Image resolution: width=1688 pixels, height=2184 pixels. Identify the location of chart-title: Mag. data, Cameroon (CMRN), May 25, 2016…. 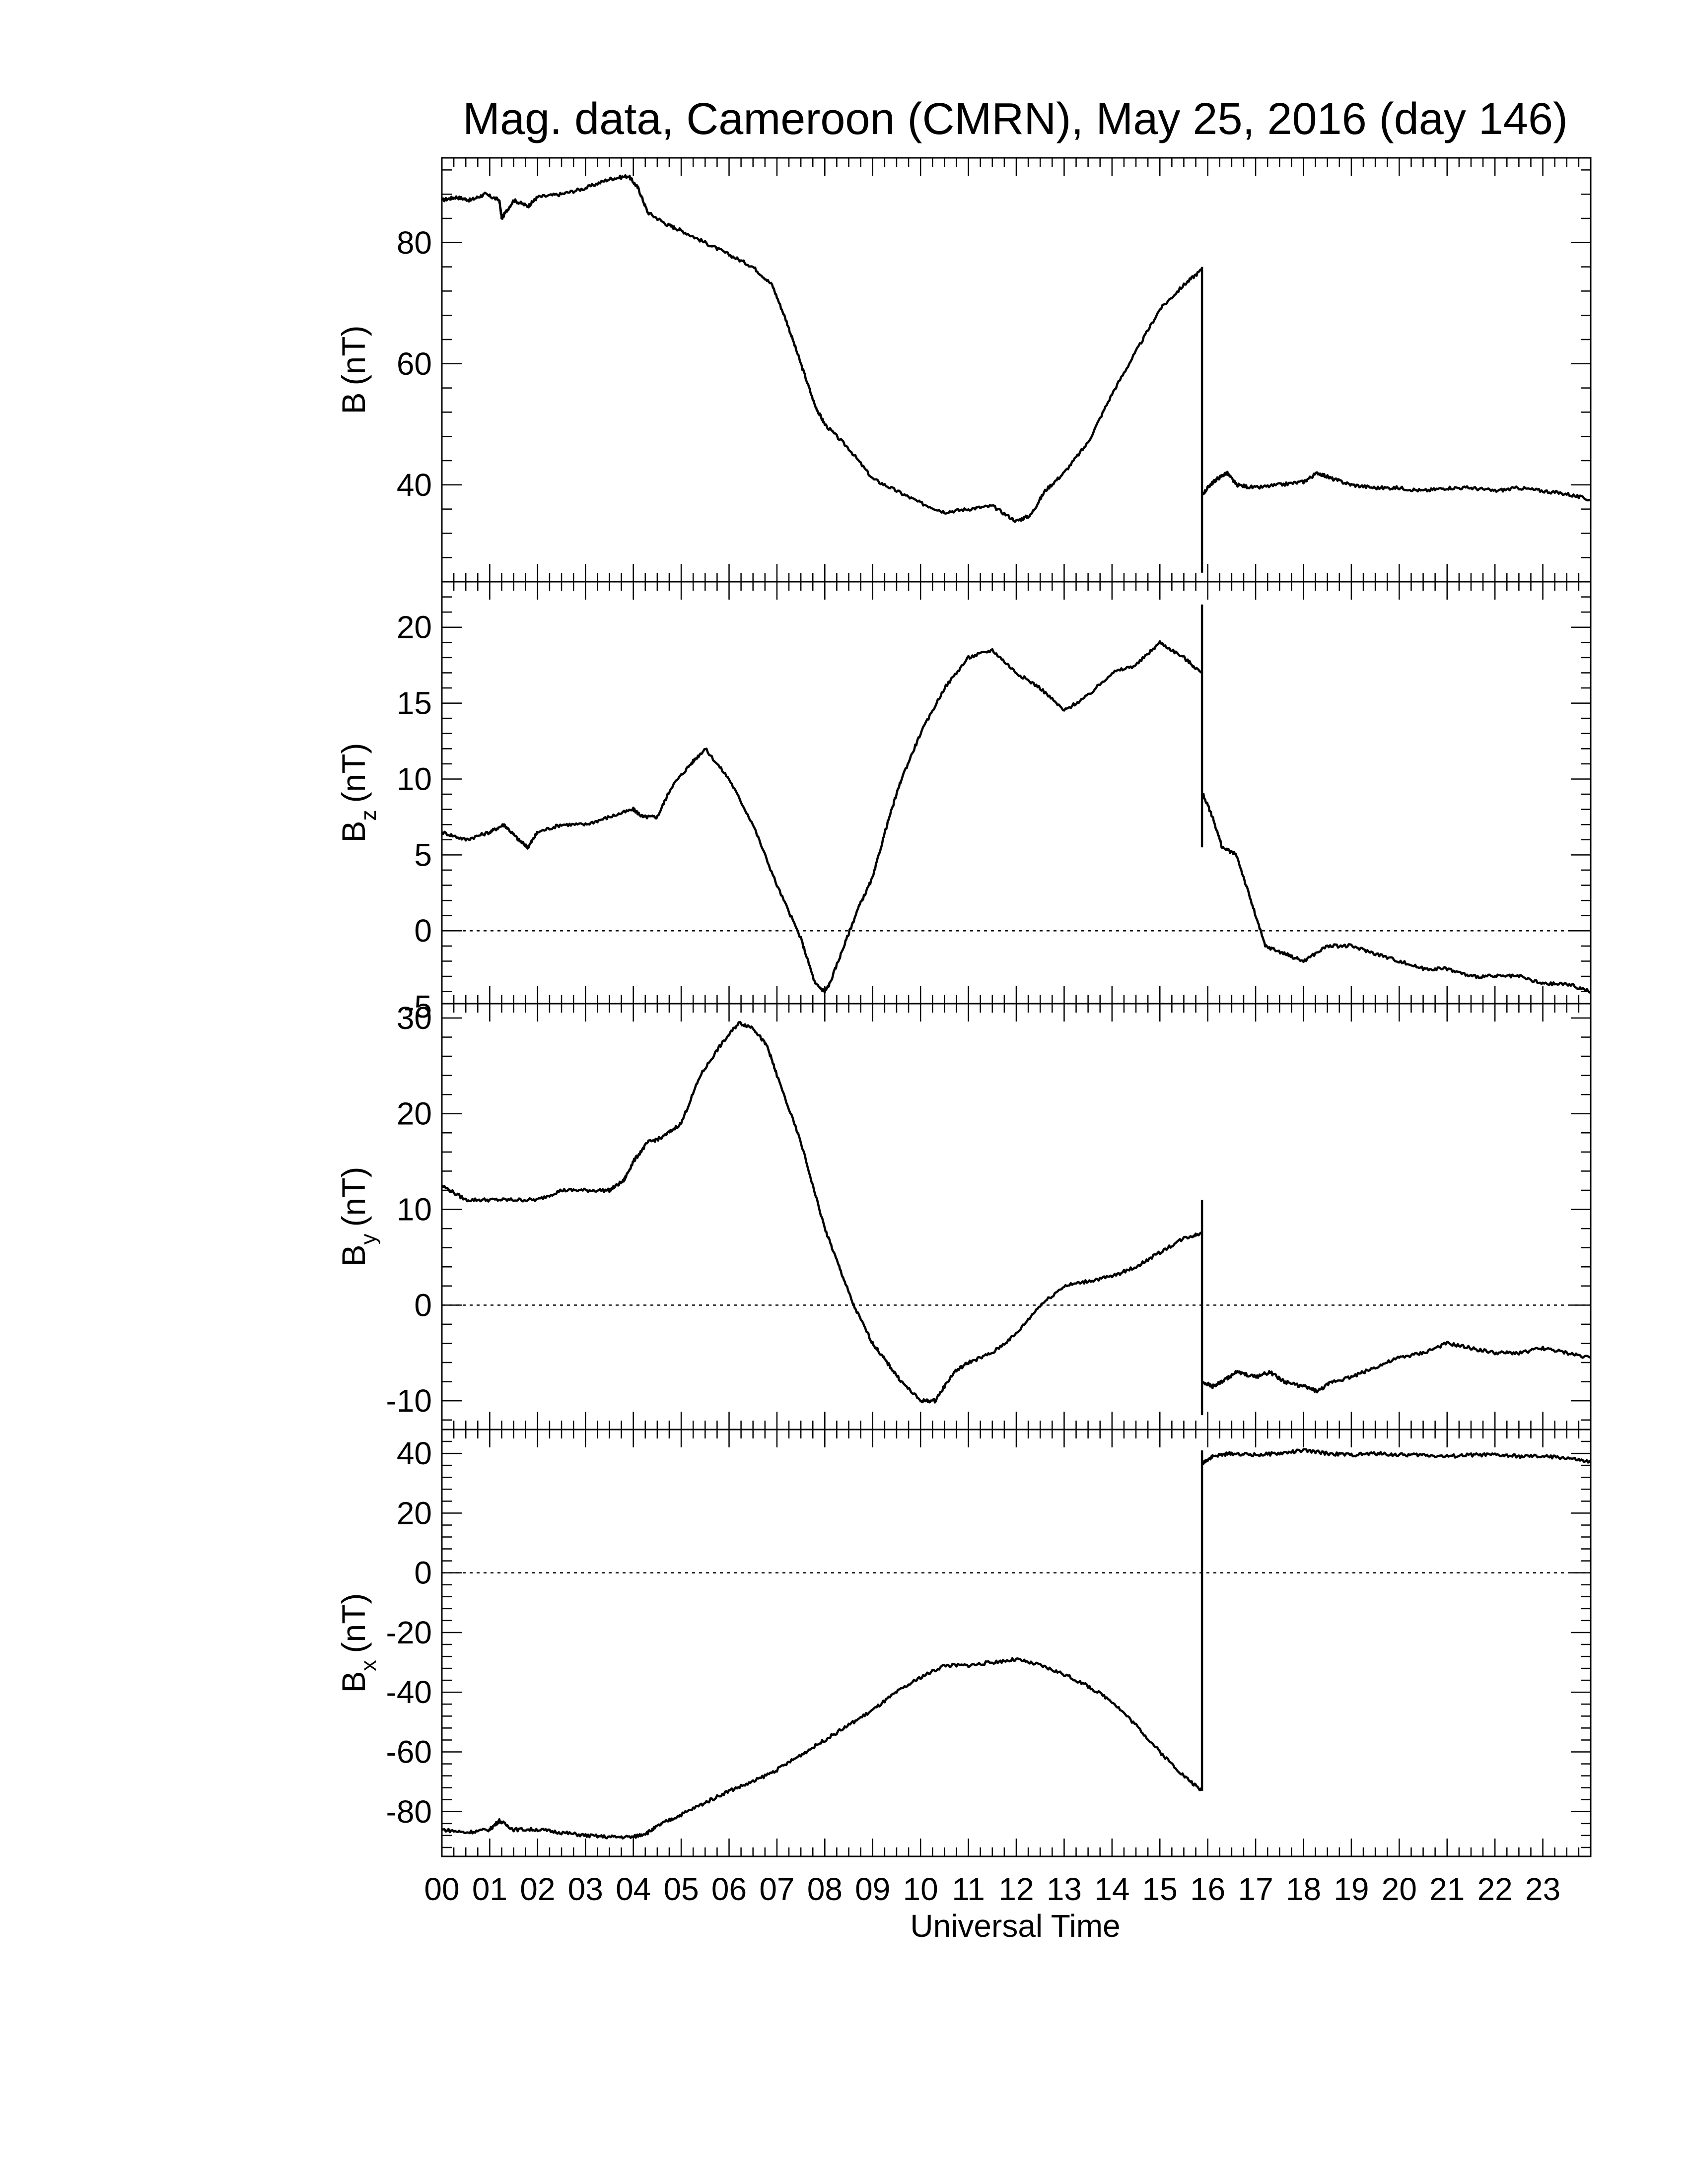
(1015, 119).